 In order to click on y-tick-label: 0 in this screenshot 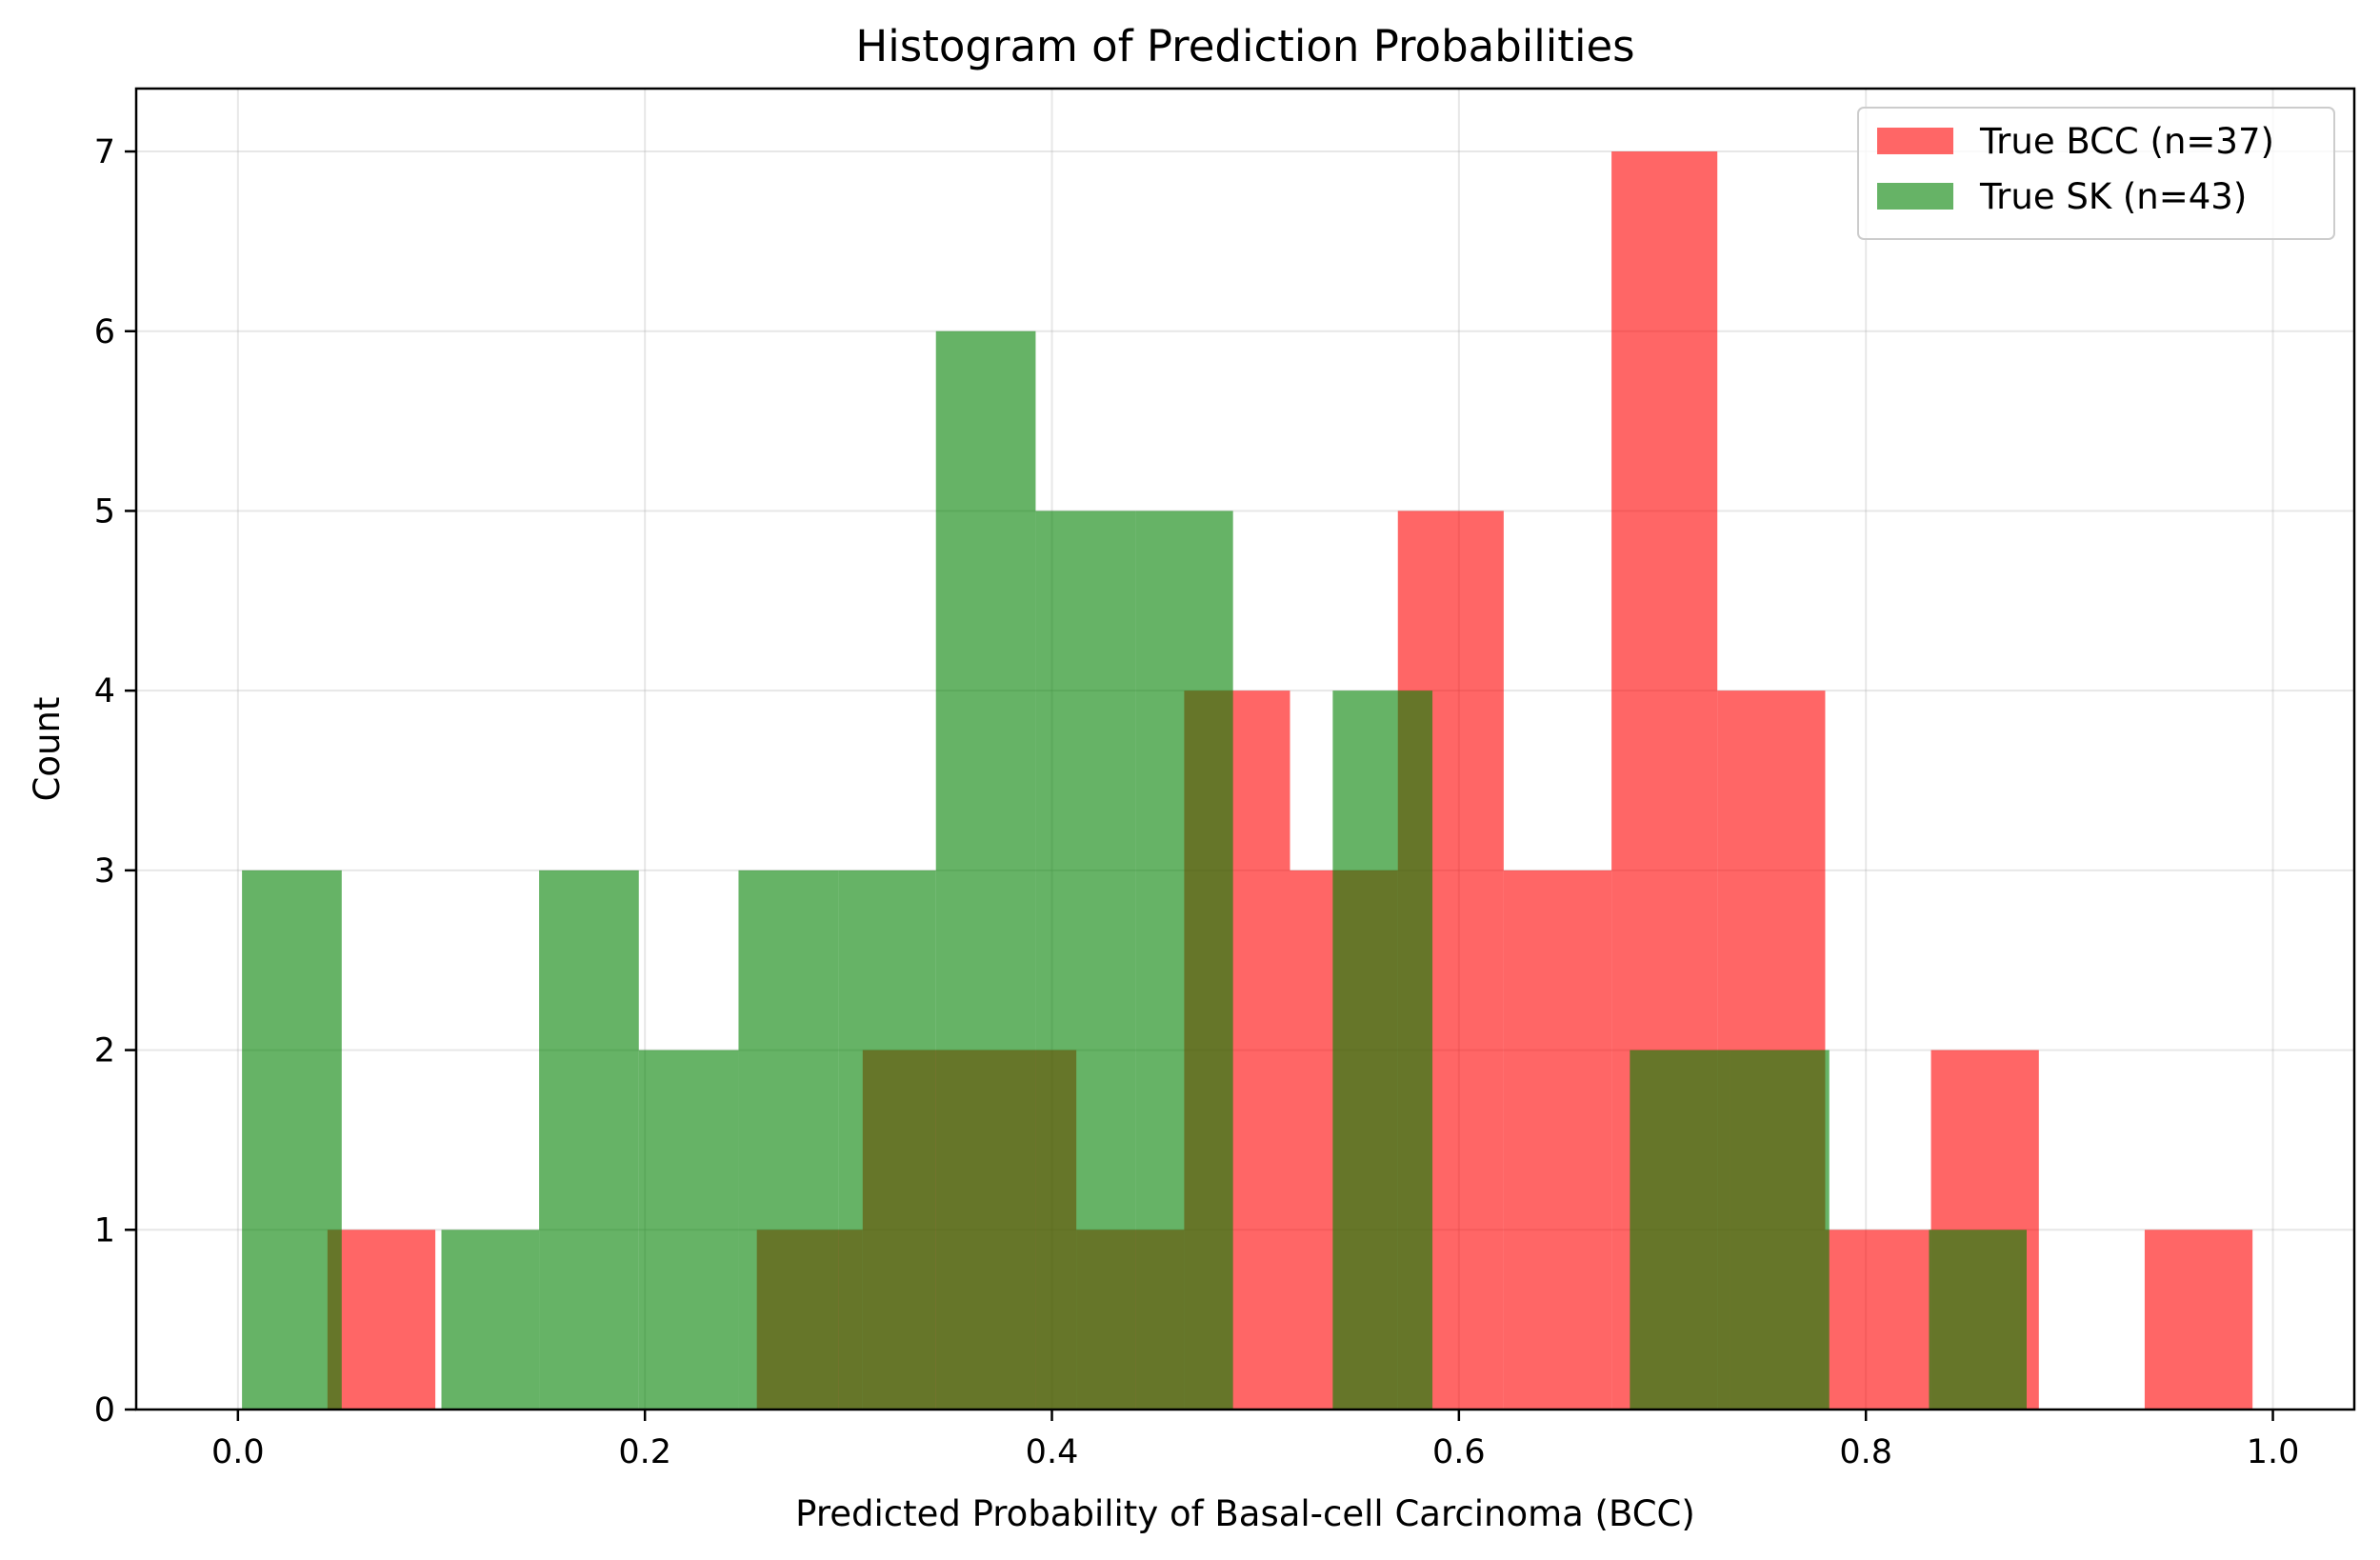, I will do `click(104, 1410)`.